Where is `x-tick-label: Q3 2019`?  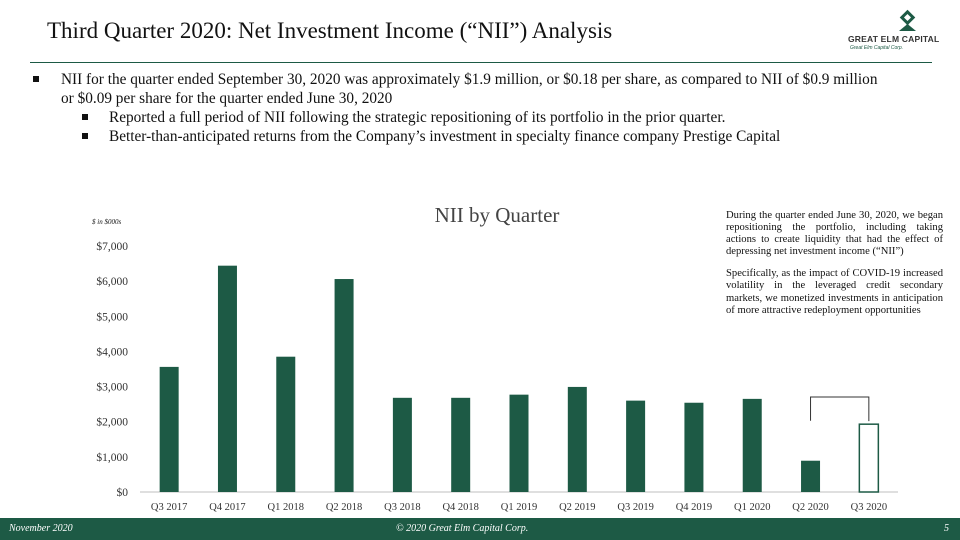 x-tick-label: Q3 2019 is located at coordinates (635, 507).